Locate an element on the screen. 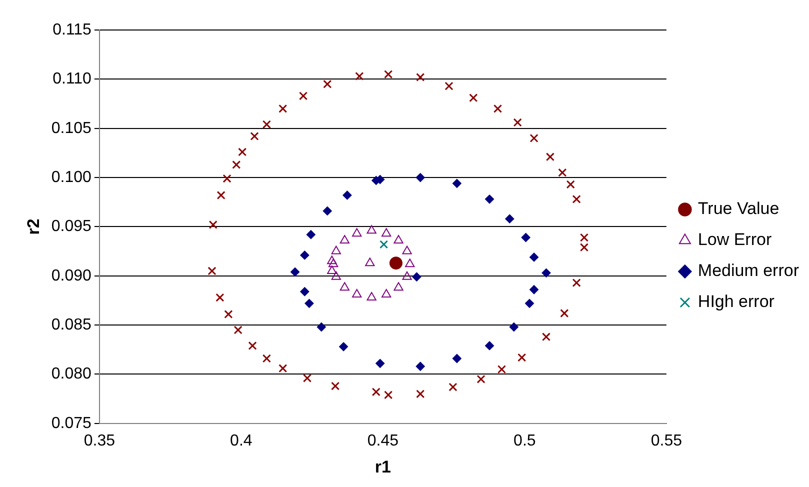 Image resolution: width=809 pixels, height=487 pixels. y-tick-label: 0.100 is located at coordinates (71, 177).